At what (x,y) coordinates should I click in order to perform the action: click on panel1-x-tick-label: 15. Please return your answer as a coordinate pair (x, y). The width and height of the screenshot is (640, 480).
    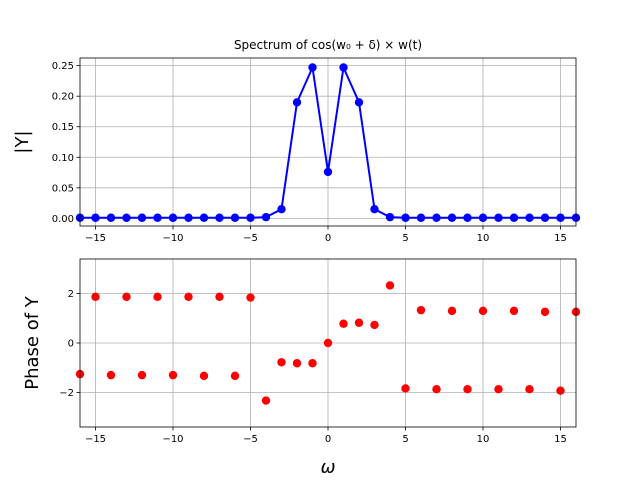
    Looking at the image, I should click on (560, 238).